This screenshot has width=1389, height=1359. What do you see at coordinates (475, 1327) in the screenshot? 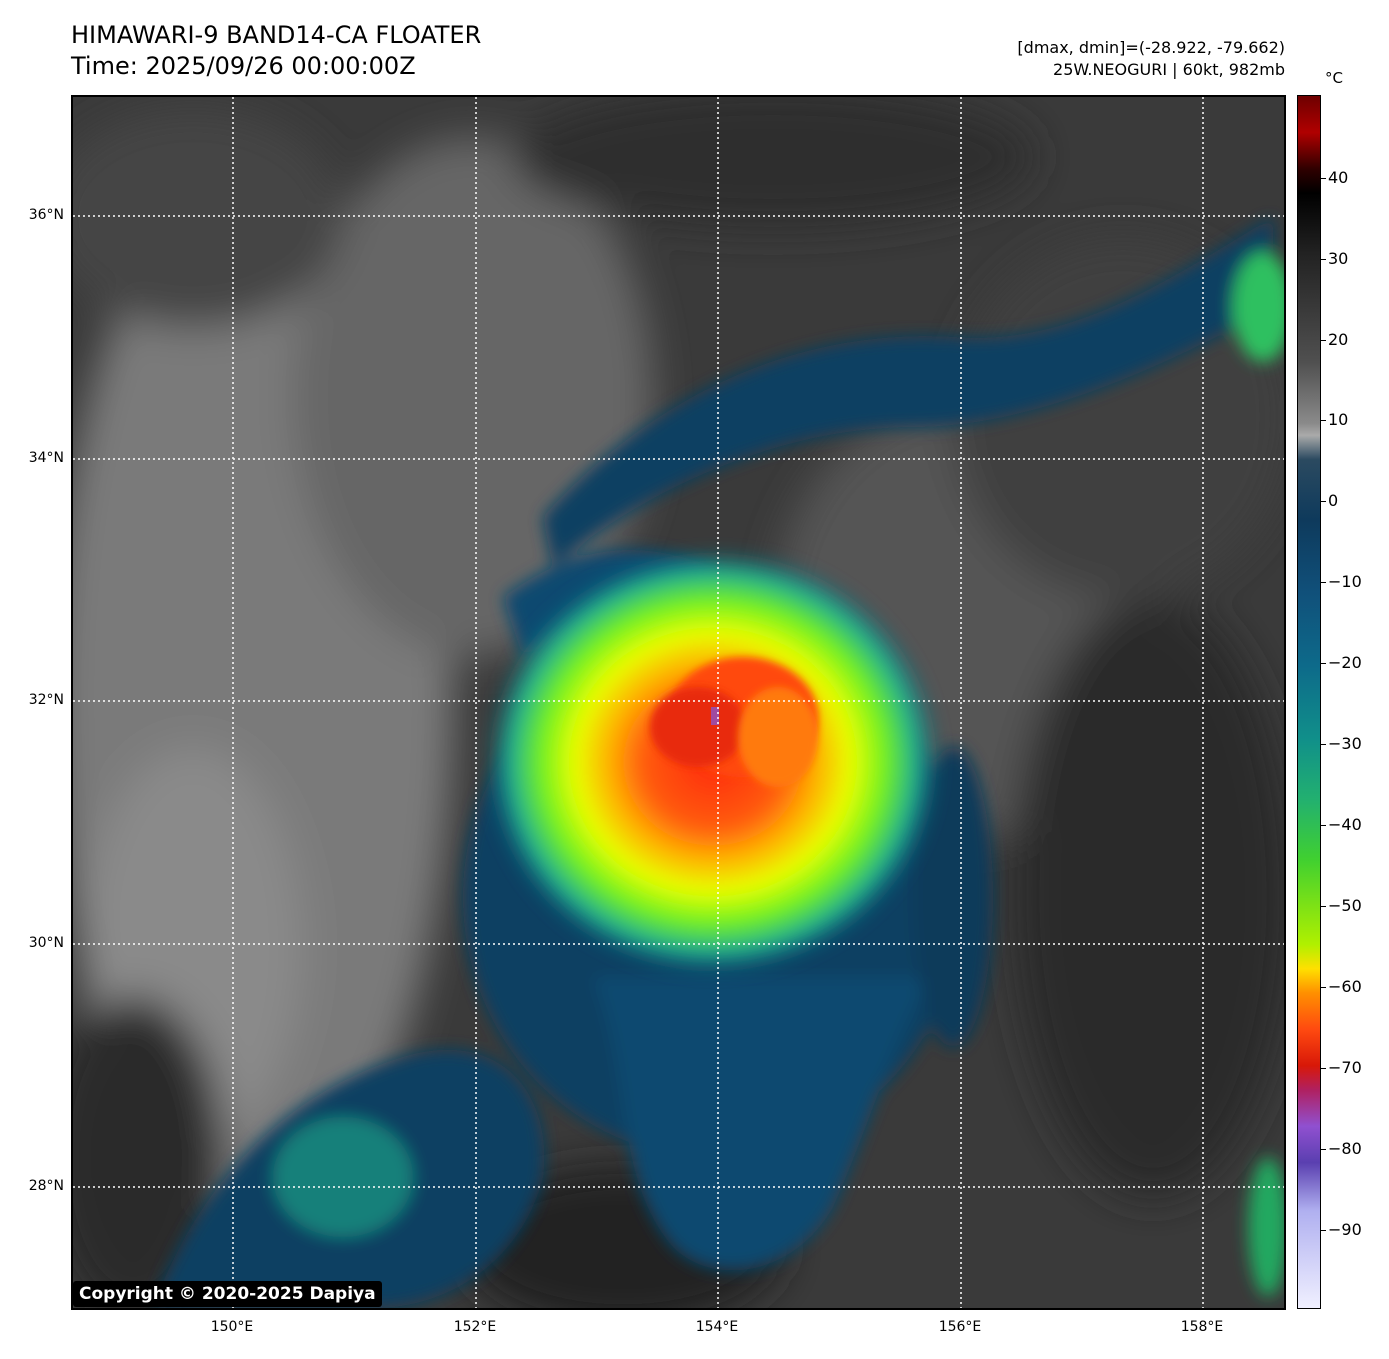
I see `lon-label-152: 152°E` at bounding box center [475, 1327].